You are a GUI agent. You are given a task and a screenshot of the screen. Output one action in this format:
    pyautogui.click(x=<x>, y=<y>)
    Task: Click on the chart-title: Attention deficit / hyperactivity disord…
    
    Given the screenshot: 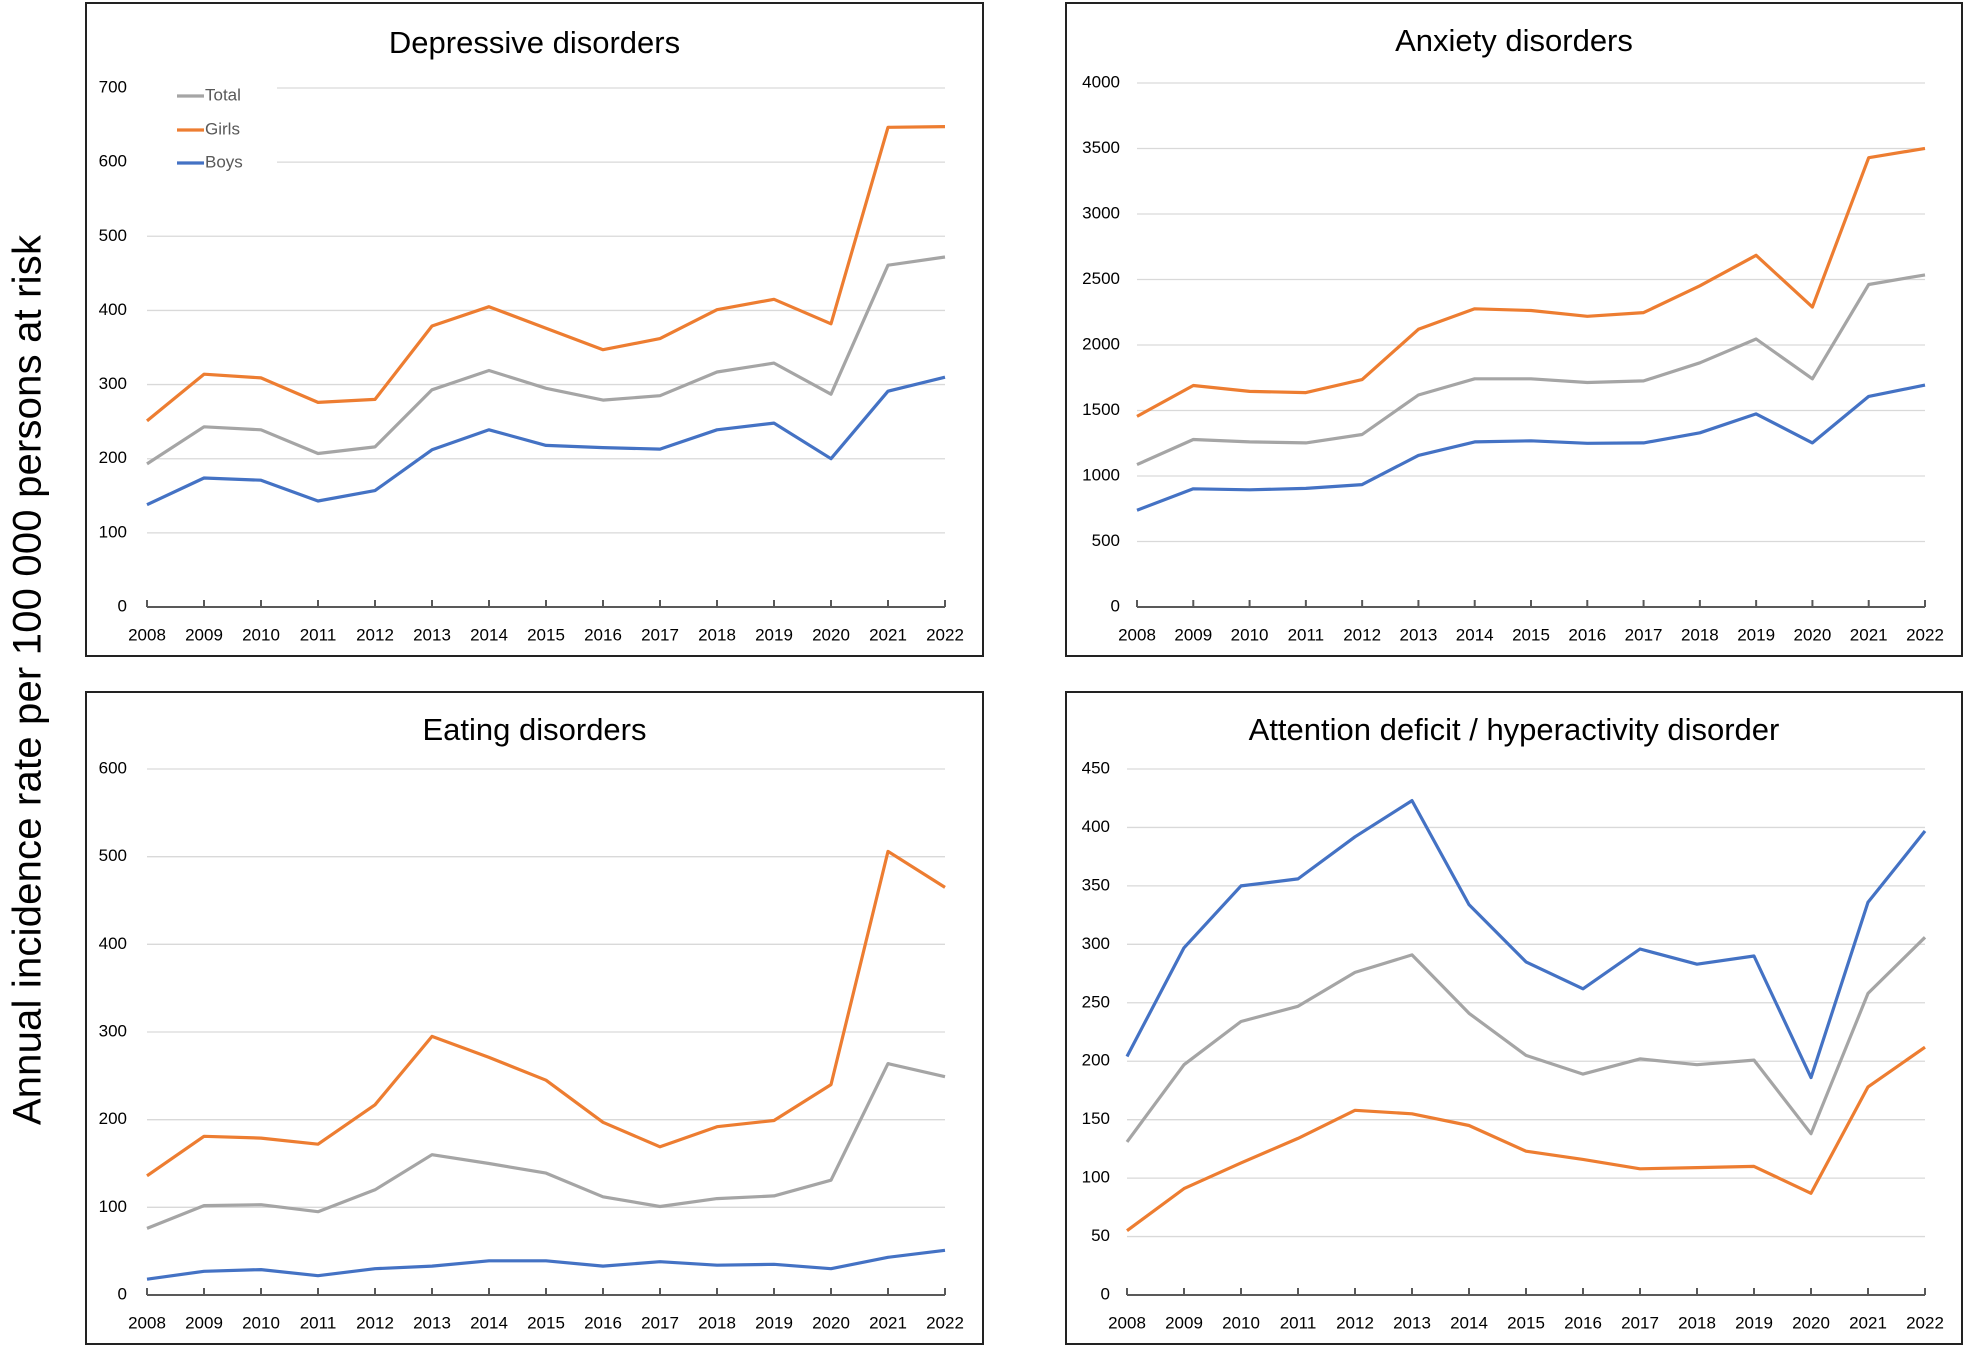 What is the action you would take?
    pyautogui.click(x=1514, y=729)
    